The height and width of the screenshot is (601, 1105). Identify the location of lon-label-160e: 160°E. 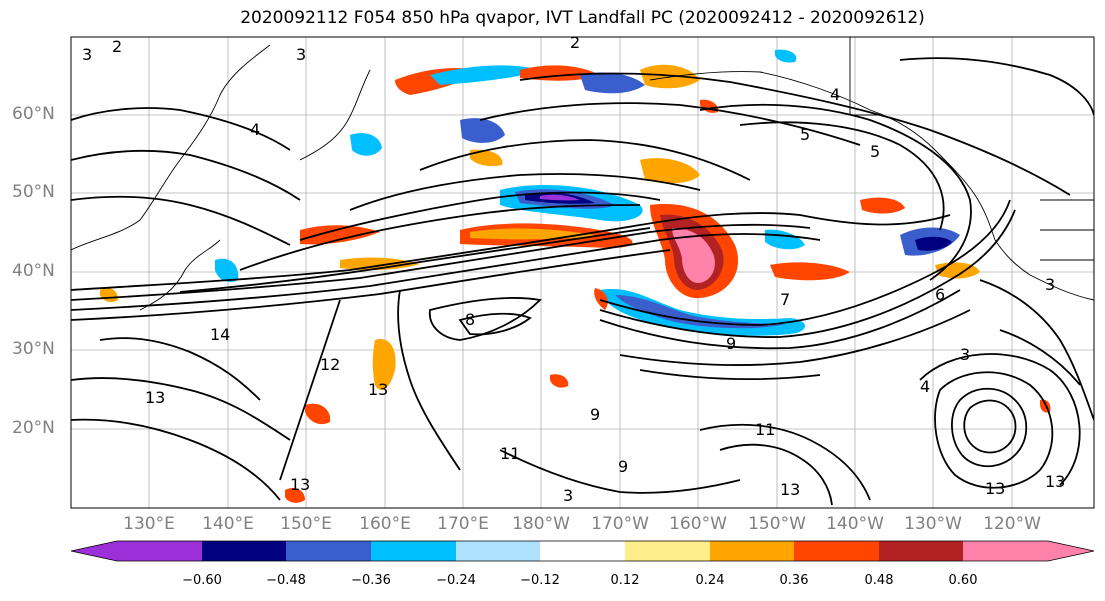
(385, 524).